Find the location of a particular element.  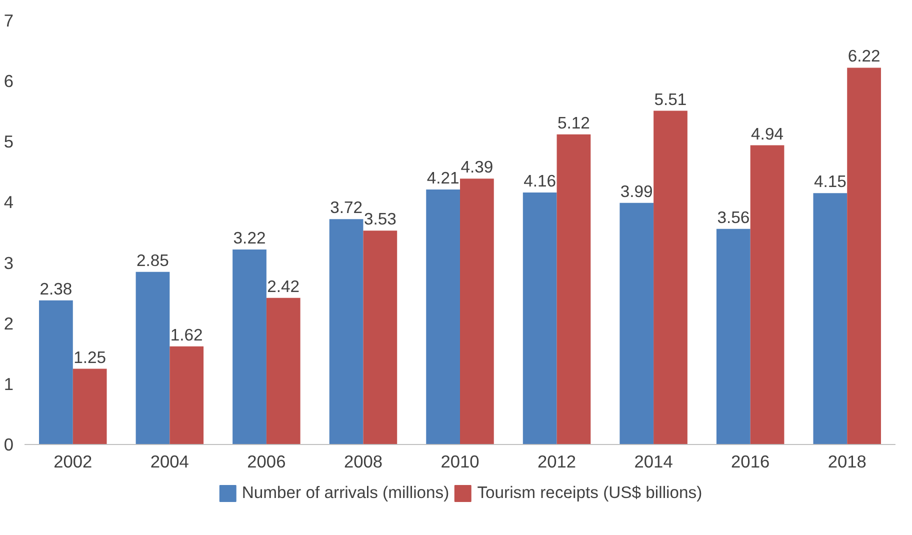

y-tick-label: 4 is located at coordinates (9, 202).